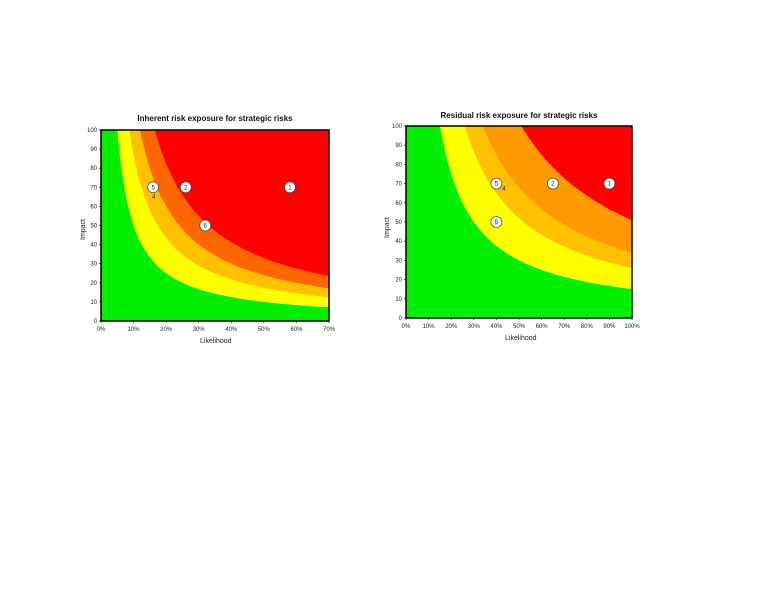 This screenshot has height=594, width=768. I want to click on x-tick-label: 100%, so click(632, 327).